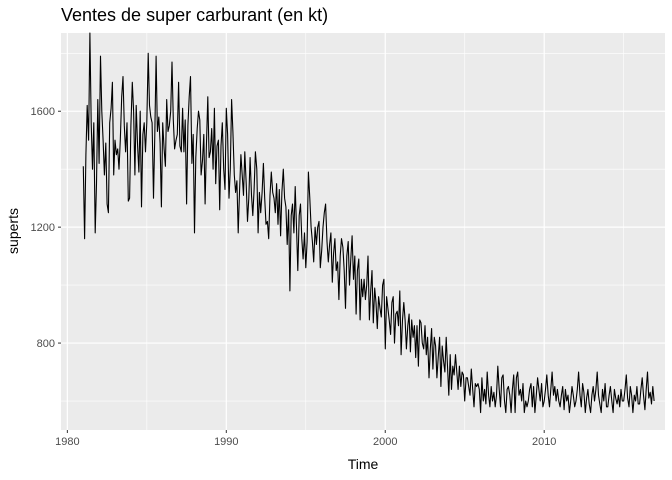 This screenshot has height=480, width=672. Describe the element at coordinates (544, 442) in the screenshot. I see `x-tick-label: 2010` at that location.